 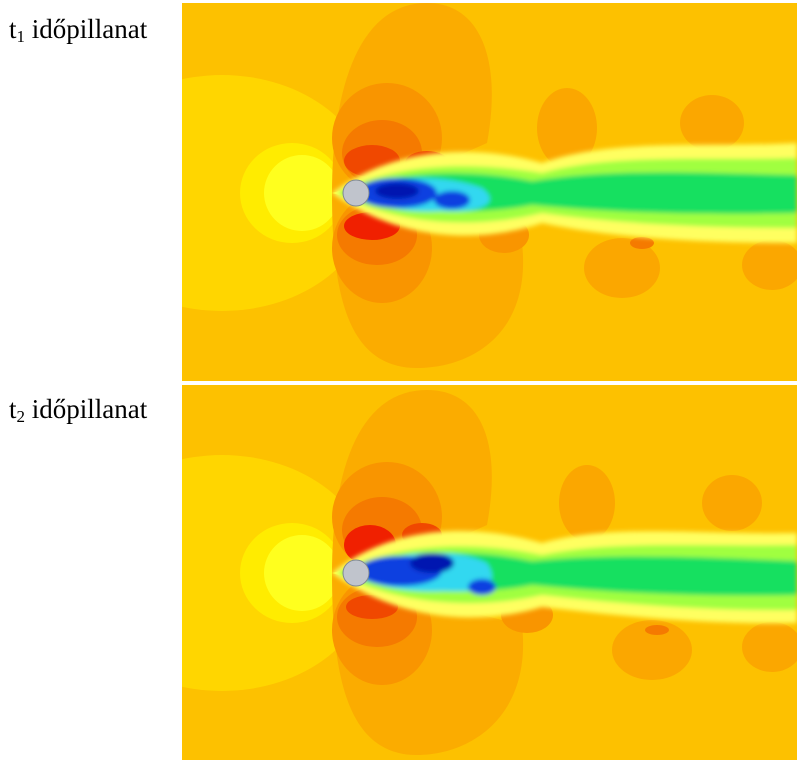 What do you see at coordinates (78, 30) in the screenshot?
I see `panel-1-label: t1 időpillanat` at bounding box center [78, 30].